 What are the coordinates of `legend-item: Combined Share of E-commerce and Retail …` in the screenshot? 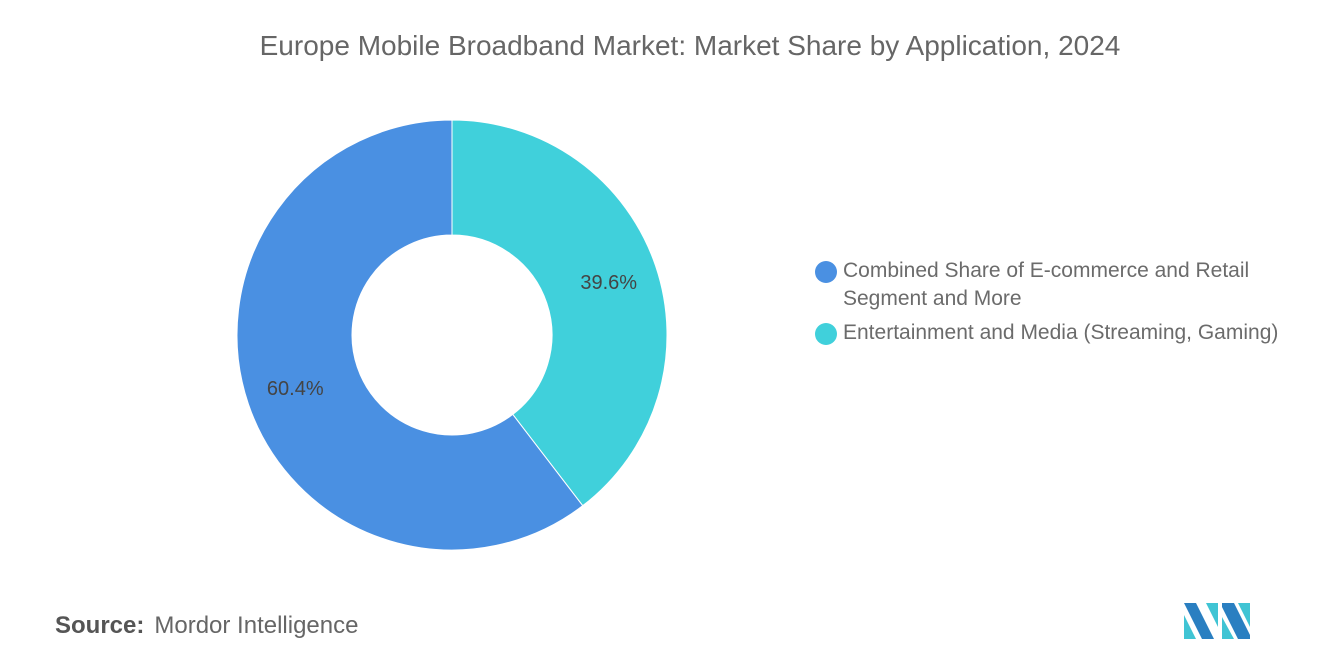 It's located at (1050, 285).